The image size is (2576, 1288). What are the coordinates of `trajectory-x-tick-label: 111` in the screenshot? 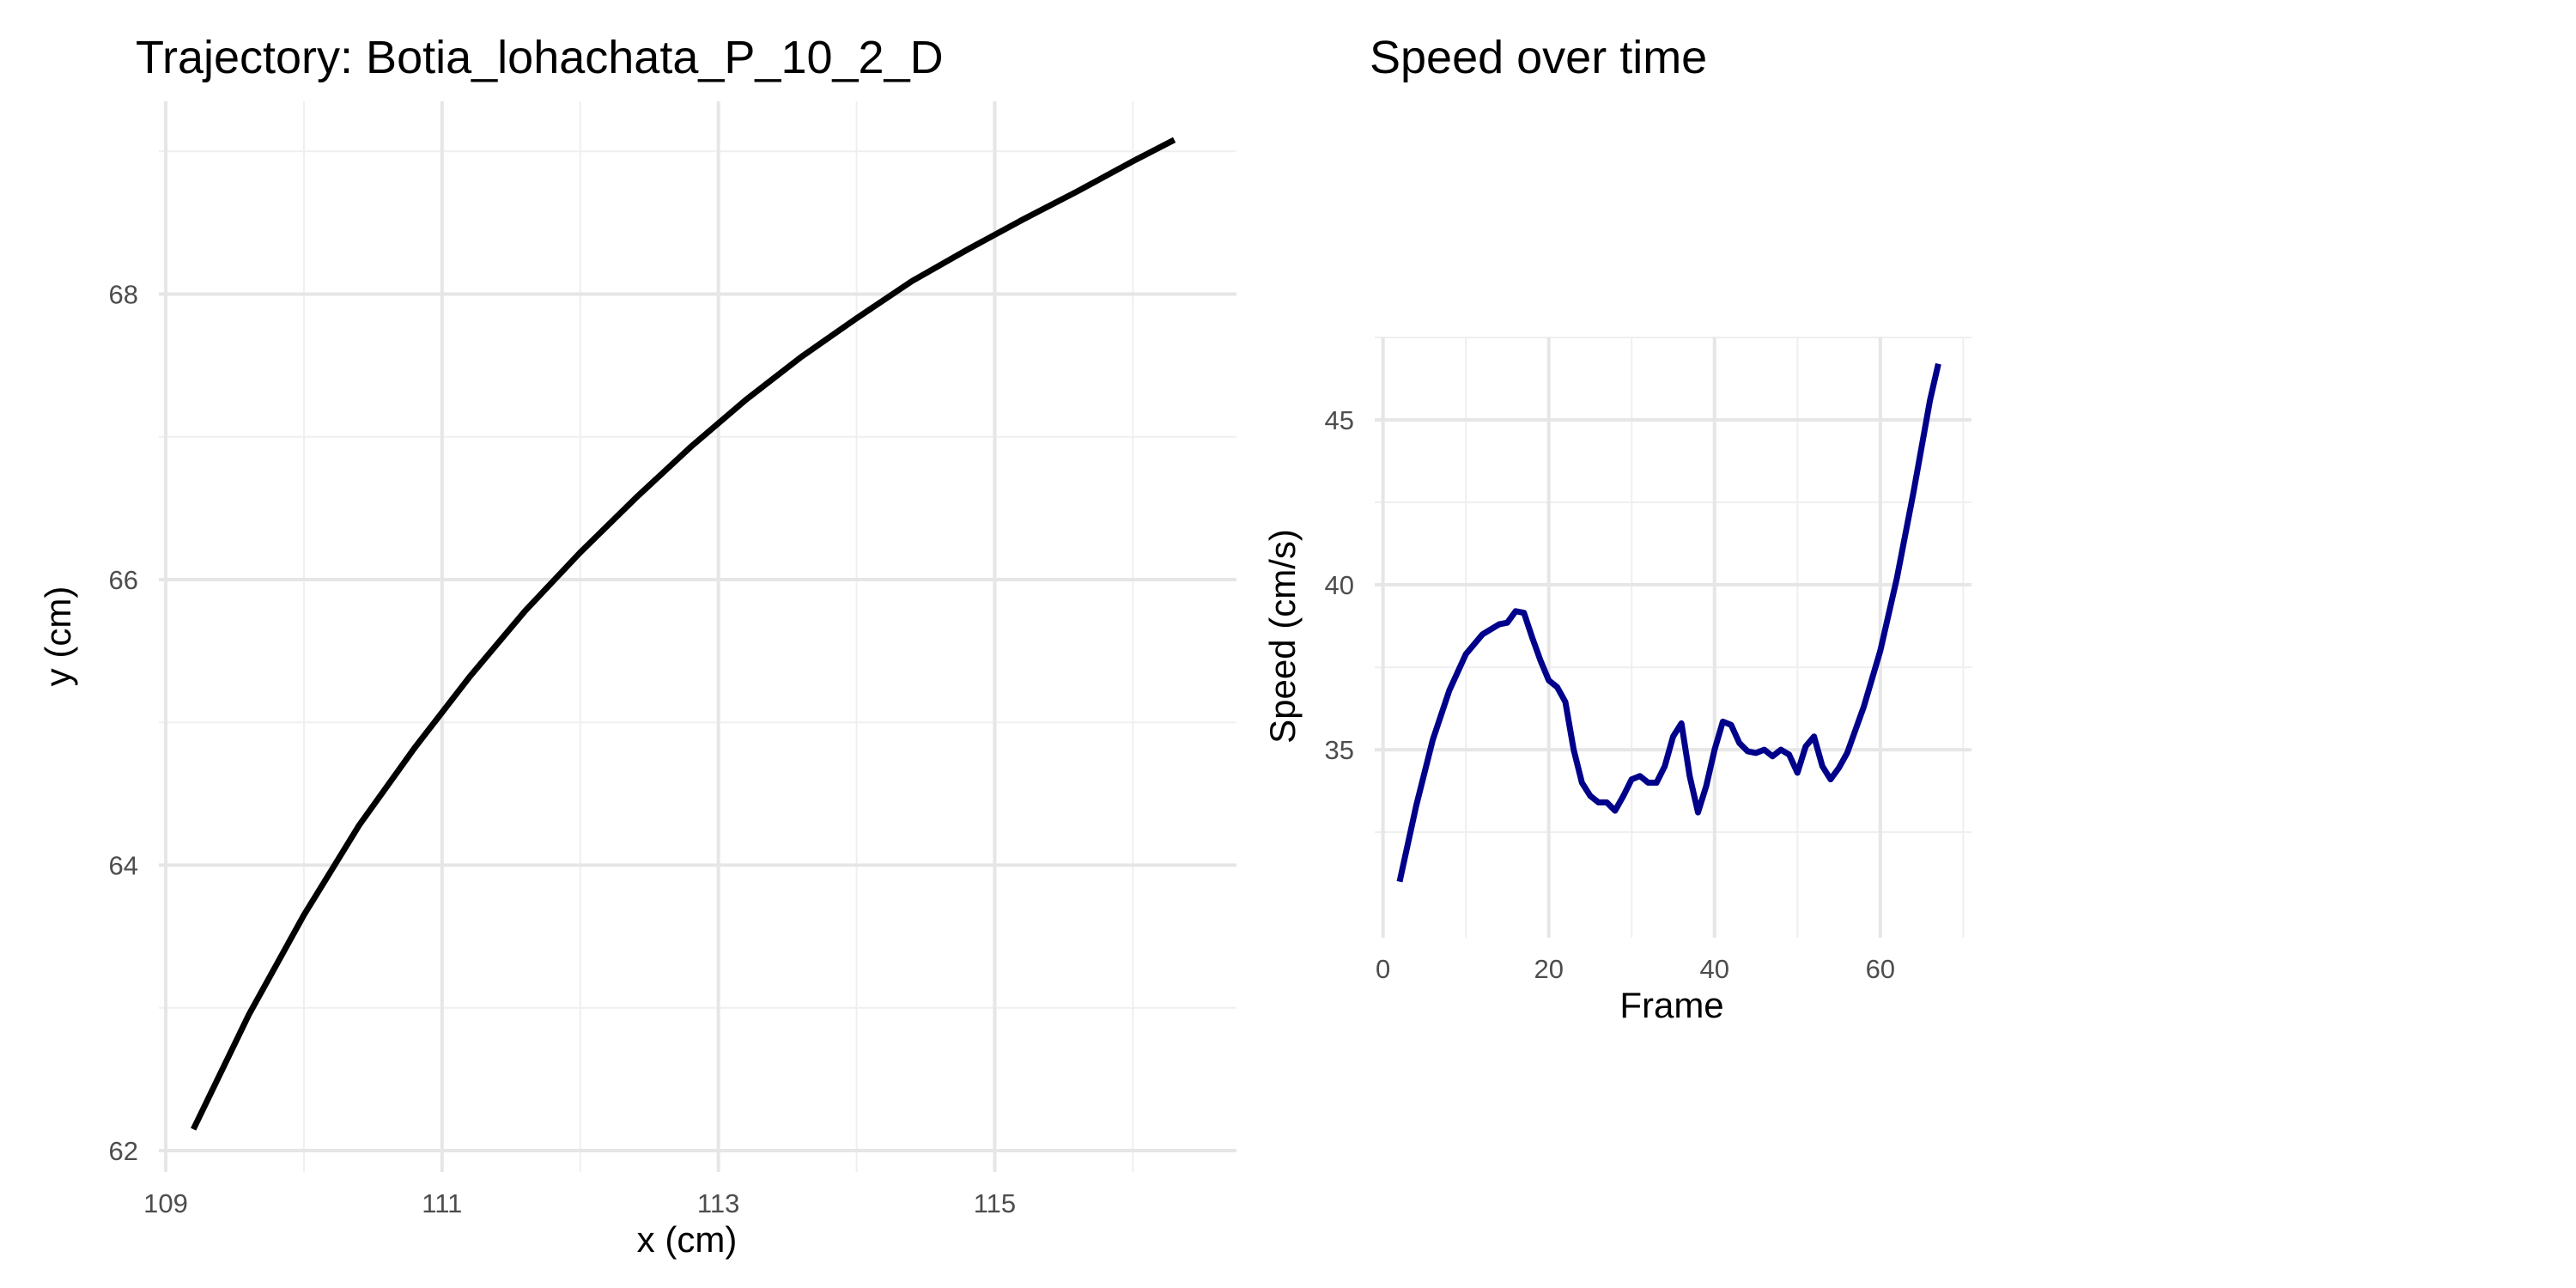 It's located at (442, 1203).